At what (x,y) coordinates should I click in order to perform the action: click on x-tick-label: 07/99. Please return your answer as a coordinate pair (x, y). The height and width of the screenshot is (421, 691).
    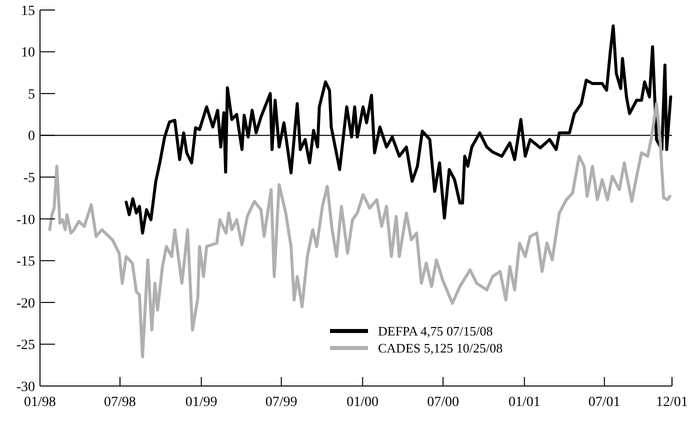
    Looking at the image, I should click on (281, 402).